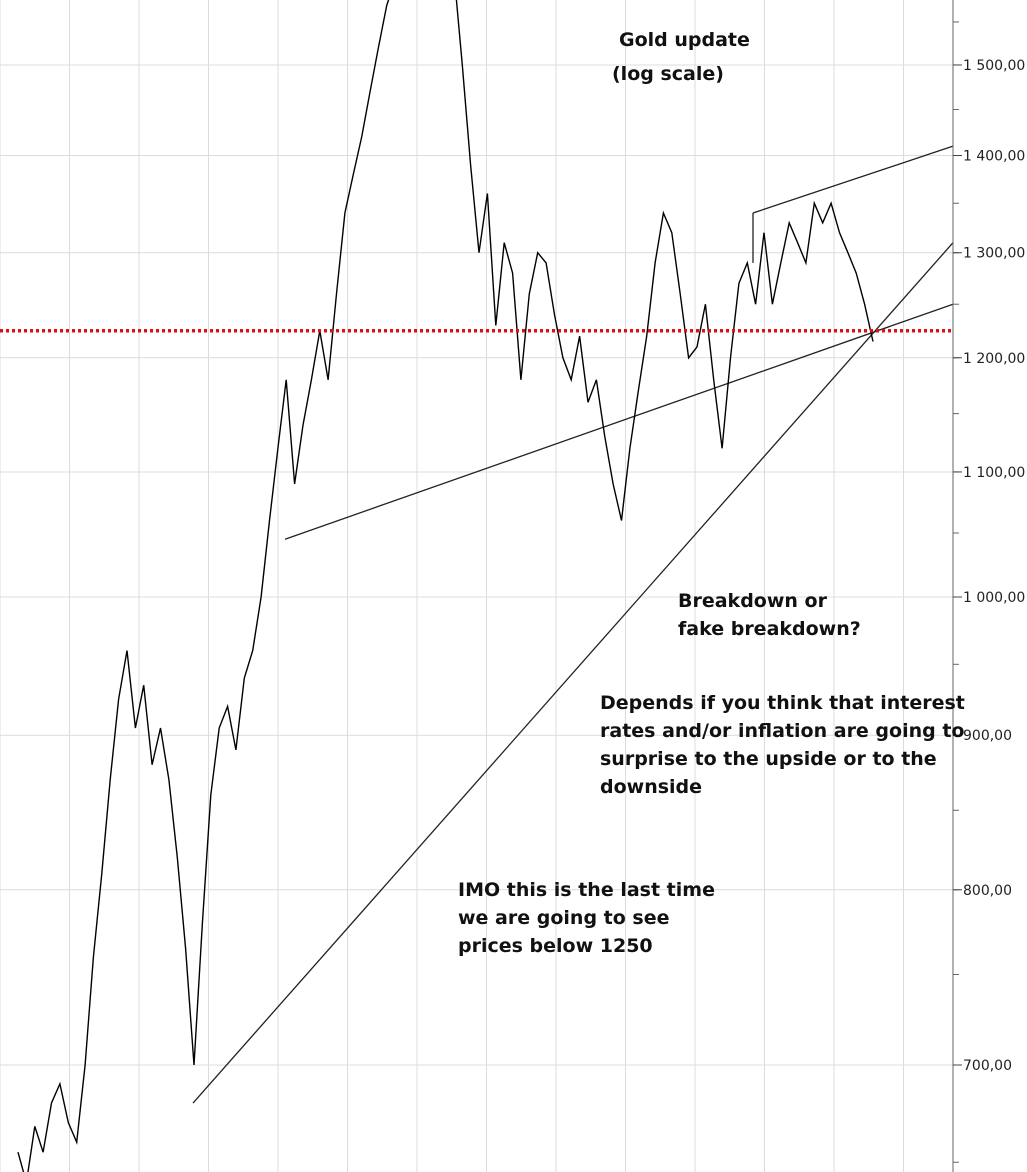 Image resolution: width=1027 pixels, height=1172 pixels. What do you see at coordinates (994, 473) in the screenshot?
I see `y-tick-label: 1 100,00` at bounding box center [994, 473].